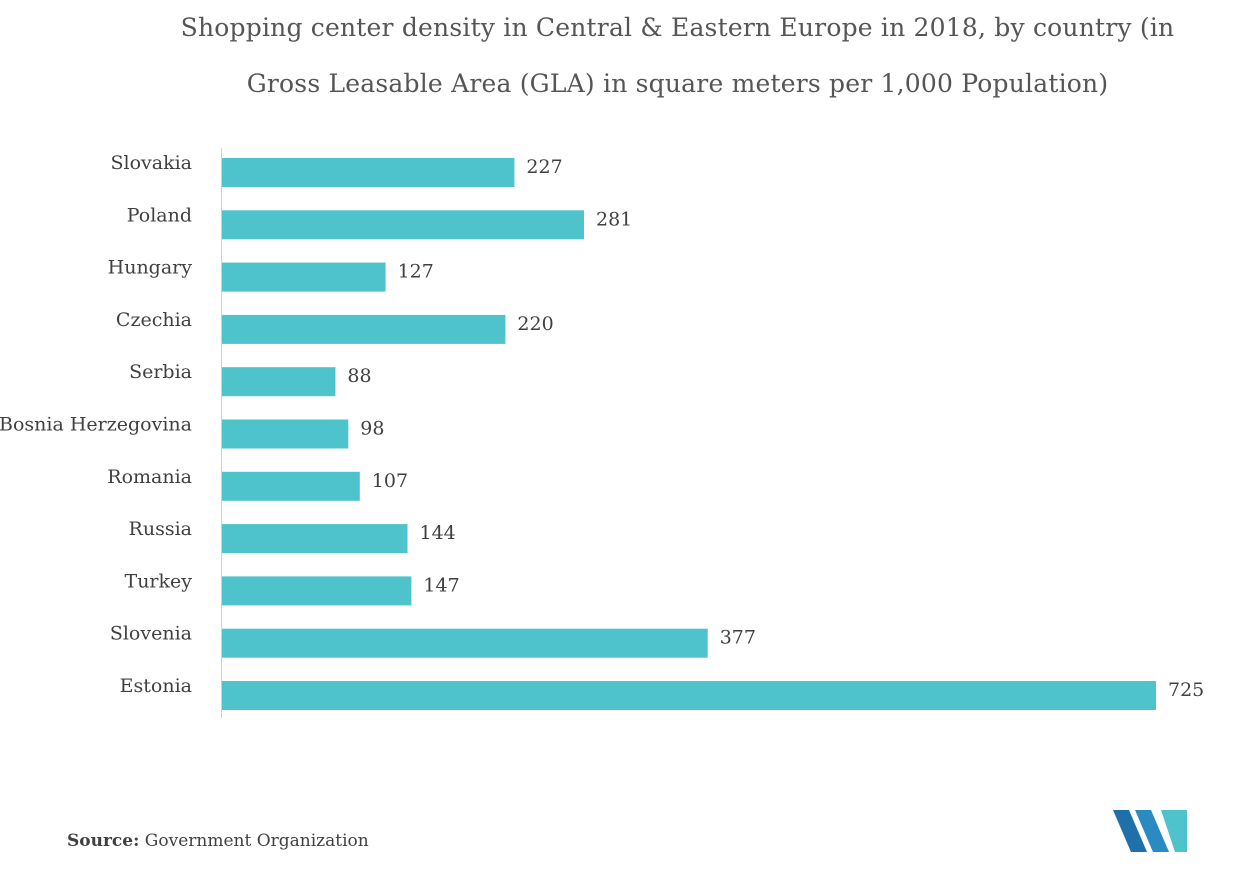 The width and height of the screenshot is (1253, 883). Describe the element at coordinates (368, 172) in the screenshot. I see `bar-slovakia` at that location.